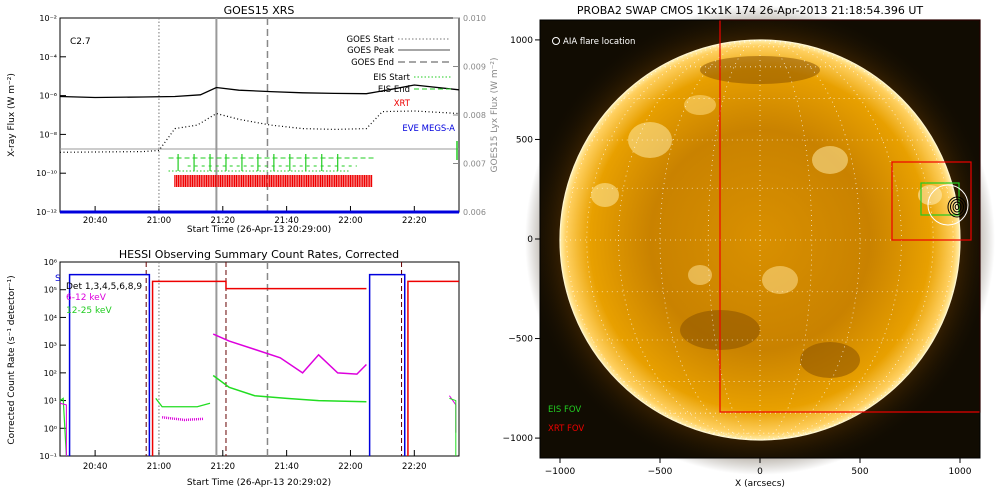  Describe the element at coordinates (48, 134) in the screenshot. I see `goes-y-tick-label: 10⁻⁸` at that location.